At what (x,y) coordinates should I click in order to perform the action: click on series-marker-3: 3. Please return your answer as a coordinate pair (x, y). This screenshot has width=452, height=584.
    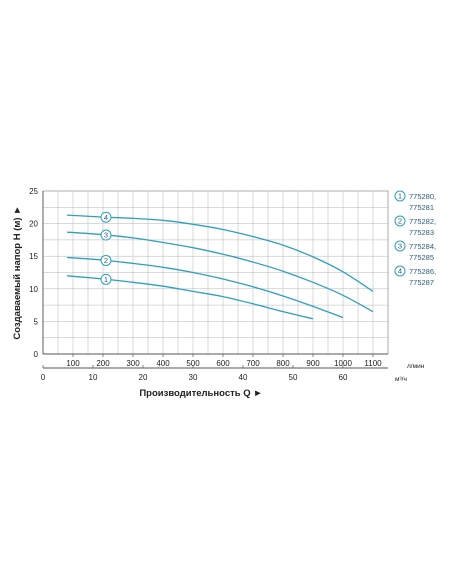
    Looking at the image, I should click on (106, 235).